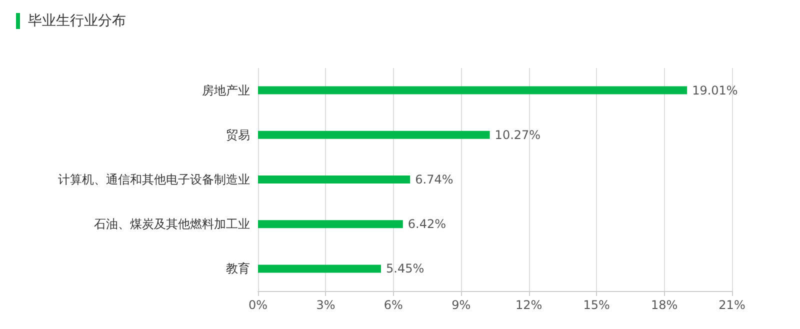  I want to click on x-tick-label: 9%, so click(461, 305).